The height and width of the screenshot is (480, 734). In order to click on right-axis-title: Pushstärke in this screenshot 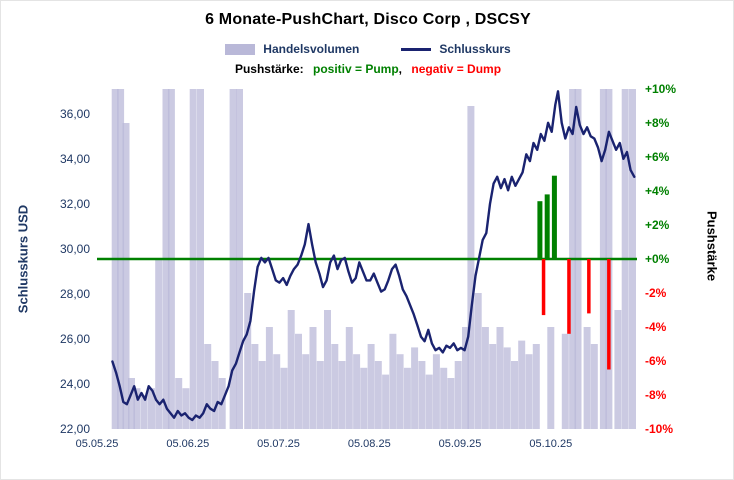, I will do `click(712, 246)`.